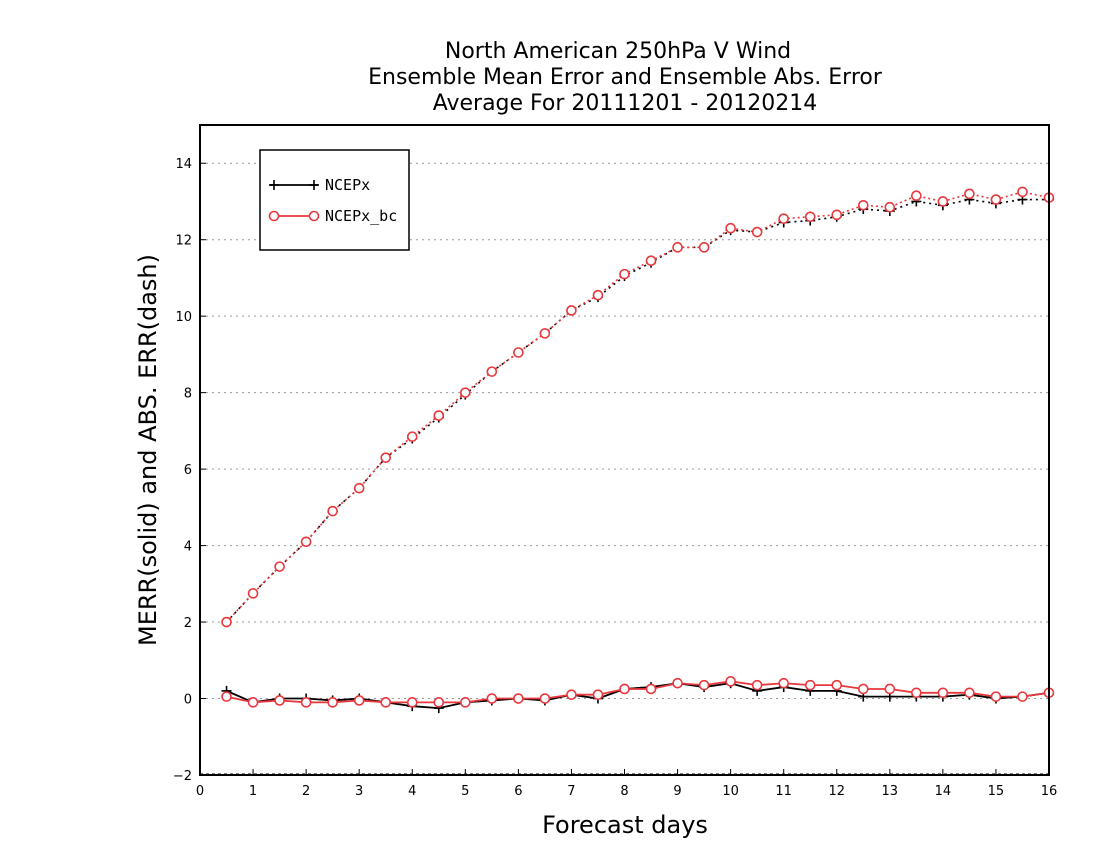 The width and height of the screenshot is (1100, 850). I want to click on legend-item-ncepx-bc: NCEPx_bc, so click(332, 216).